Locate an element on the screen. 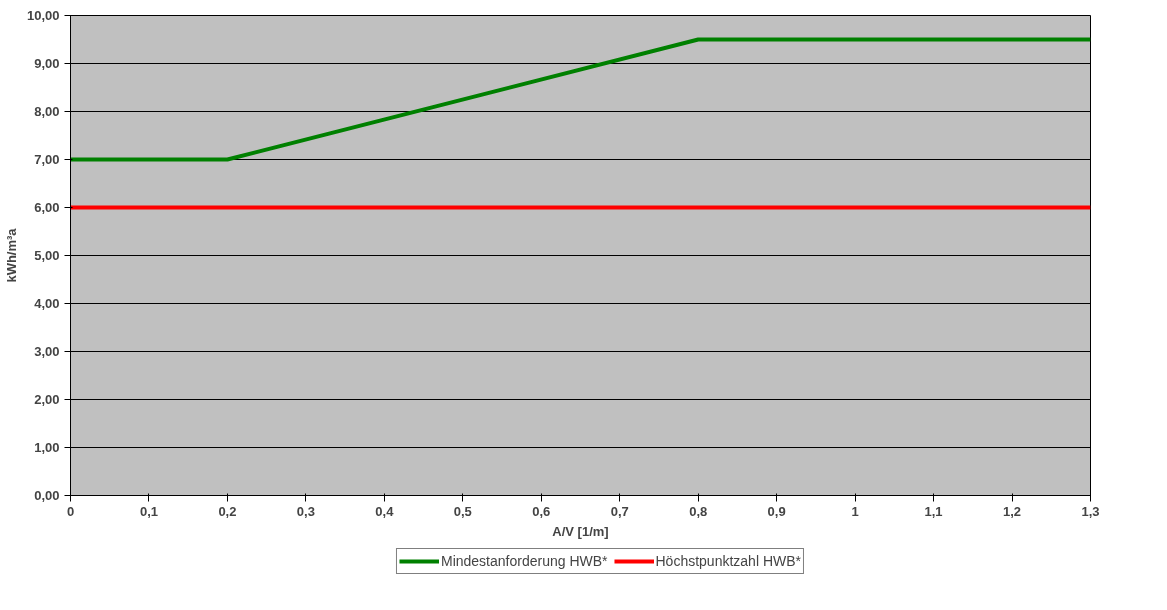 This screenshot has height=610, width=1167. x-tick-label: 0,3 is located at coordinates (305, 511).